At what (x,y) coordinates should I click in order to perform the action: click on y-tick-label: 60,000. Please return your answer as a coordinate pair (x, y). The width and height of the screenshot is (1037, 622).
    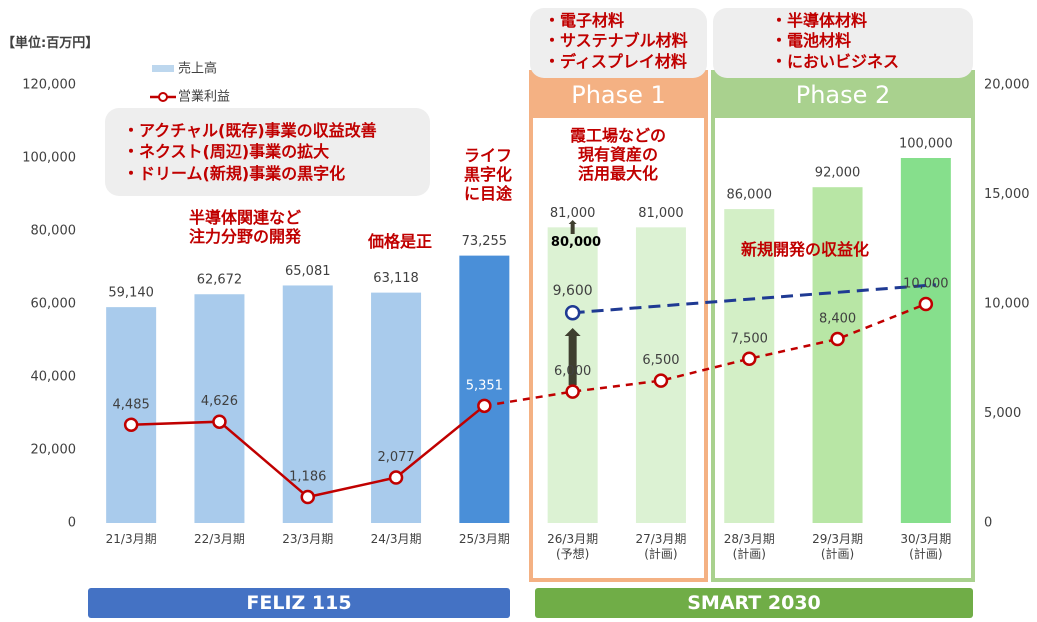
    Looking at the image, I should click on (54, 304).